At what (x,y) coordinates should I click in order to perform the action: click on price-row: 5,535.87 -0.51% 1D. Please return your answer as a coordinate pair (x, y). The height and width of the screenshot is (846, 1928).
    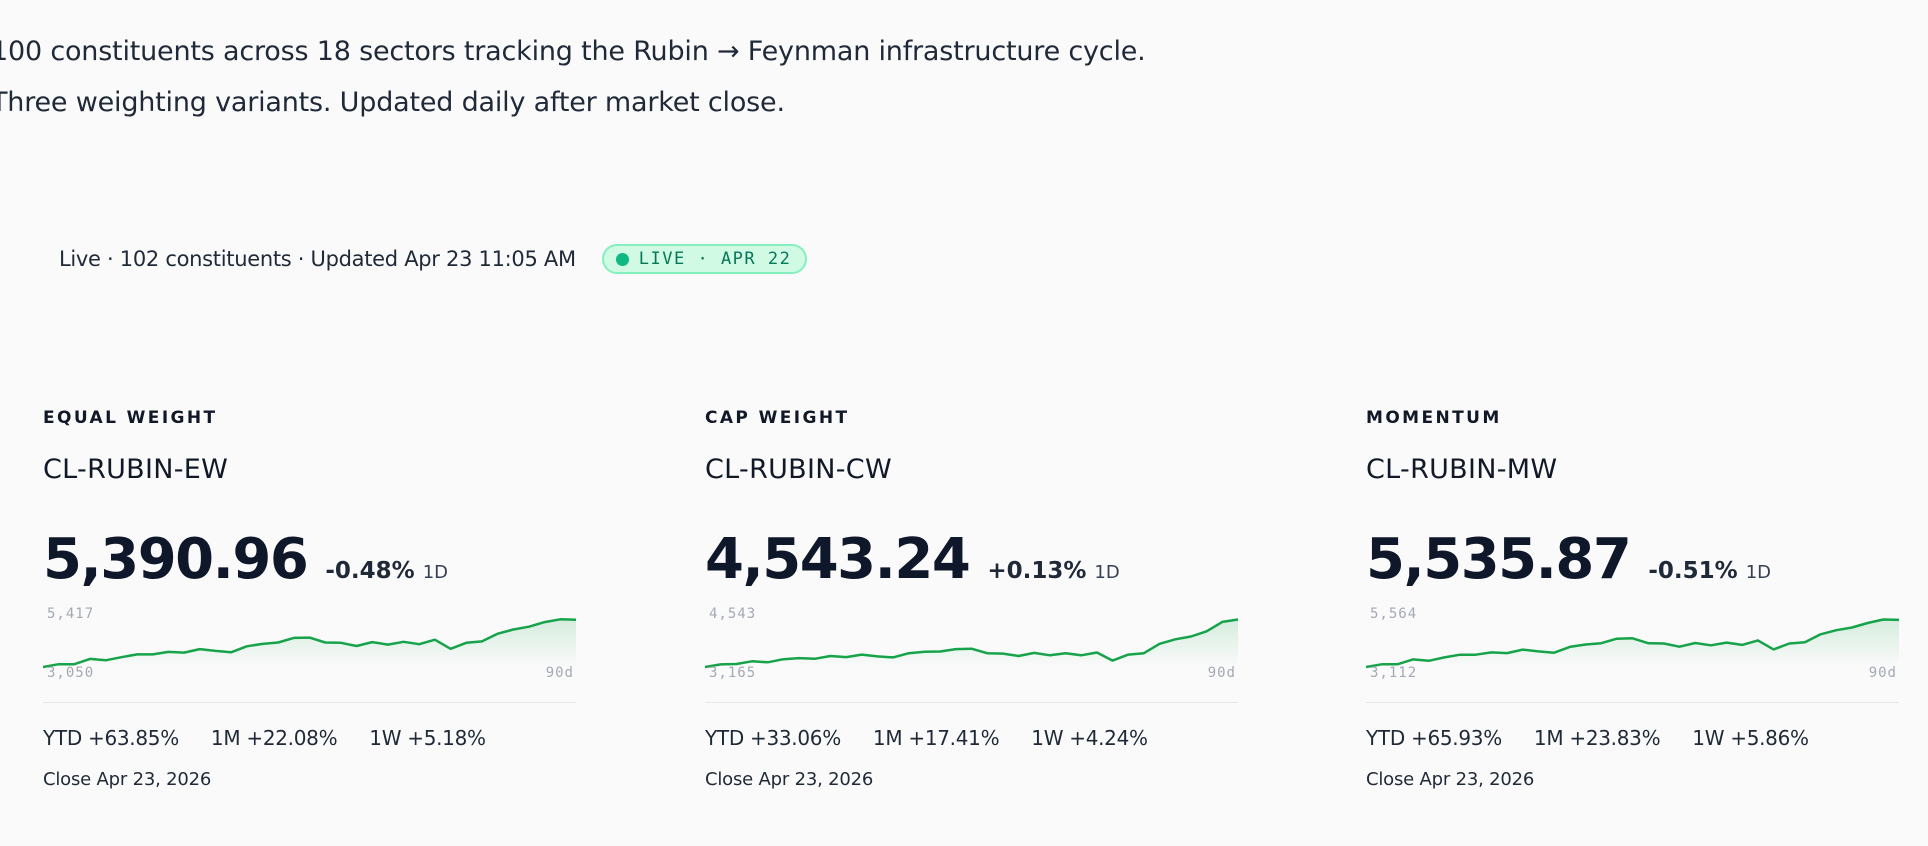
    Looking at the image, I should click on (1632, 559).